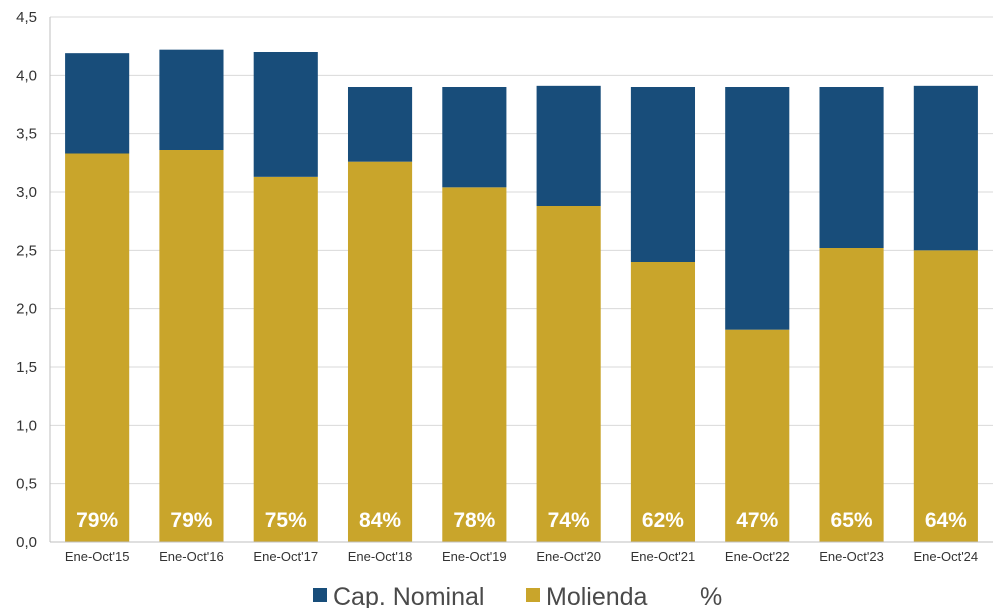  I want to click on y-axis: 0,0 0,5 1,0 1,5 2,0 2,5 3,0 3,5 4,0 4,5, so click(33, 280).